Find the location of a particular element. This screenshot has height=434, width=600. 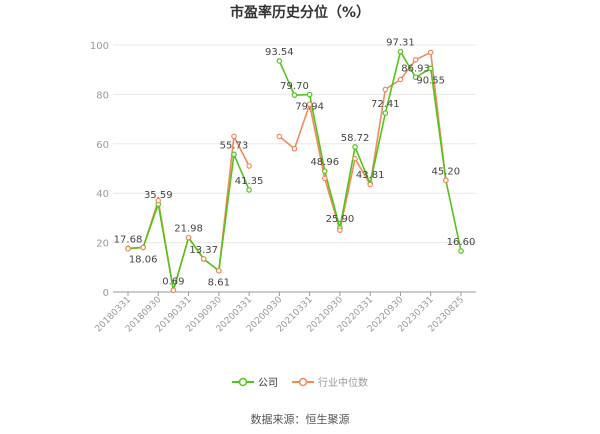

data-label: 93.54 is located at coordinates (279, 52).